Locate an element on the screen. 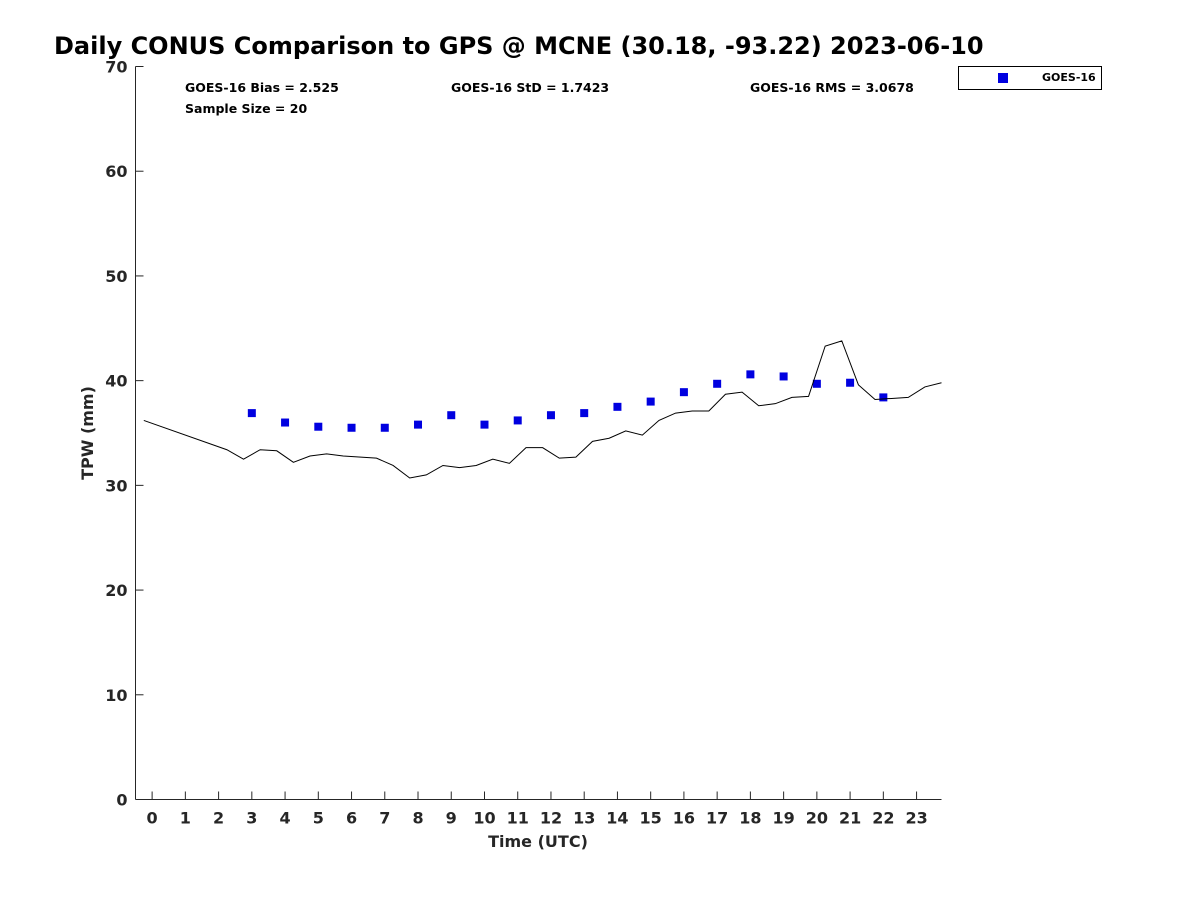  legend-label: GOES-16 is located at coordinates (1069, 77).